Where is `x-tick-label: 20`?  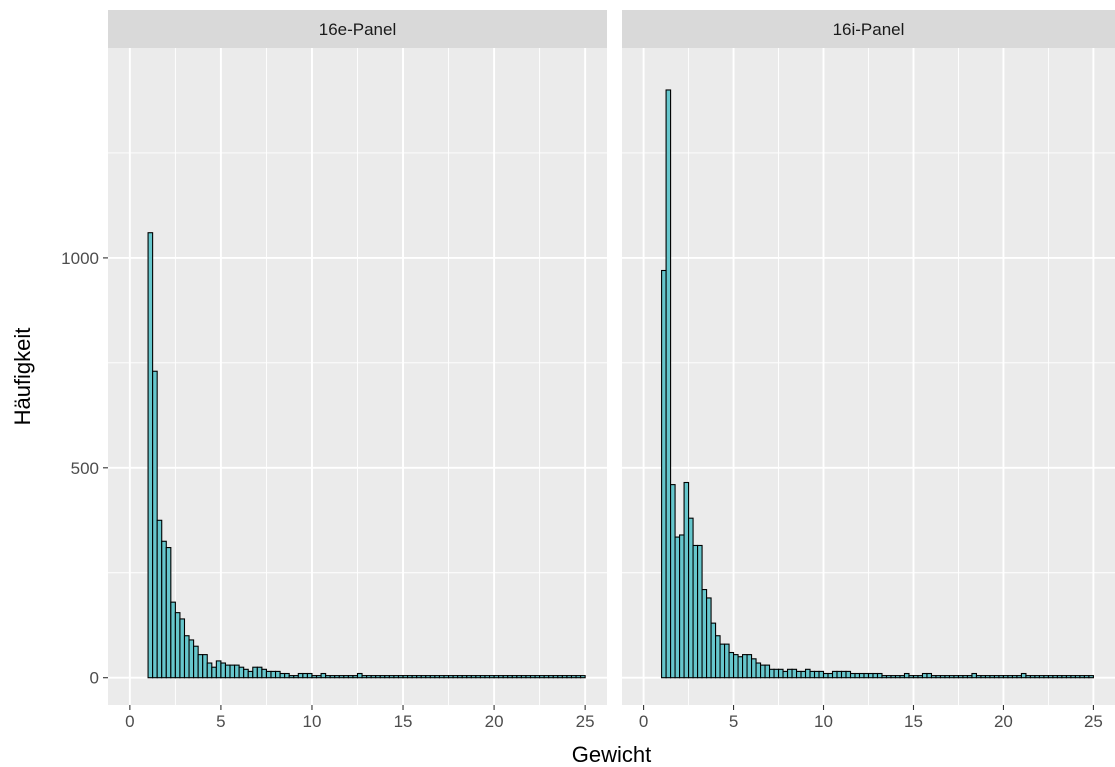 x-tick-label: 20 is located at coordinates (1003, 721).